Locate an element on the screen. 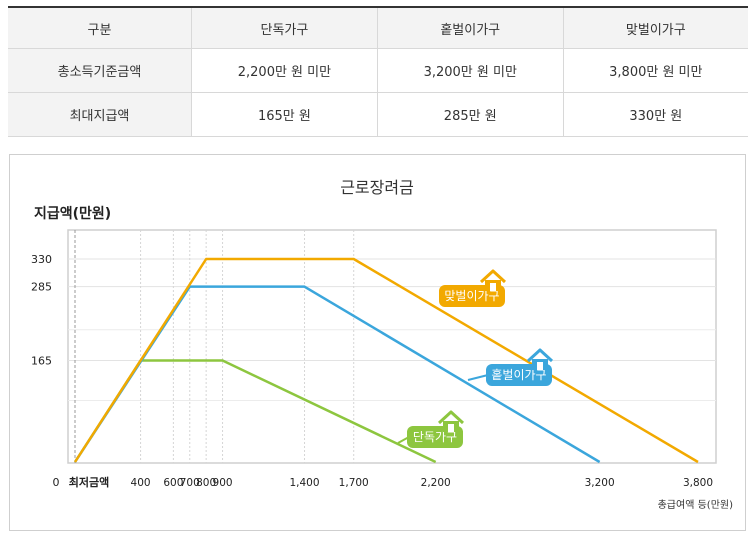 The image size is (755, 537). table-header-row: 구분 단독가구 홑벌이가구 맞벌이가구 is located at coordinates (378, 28).